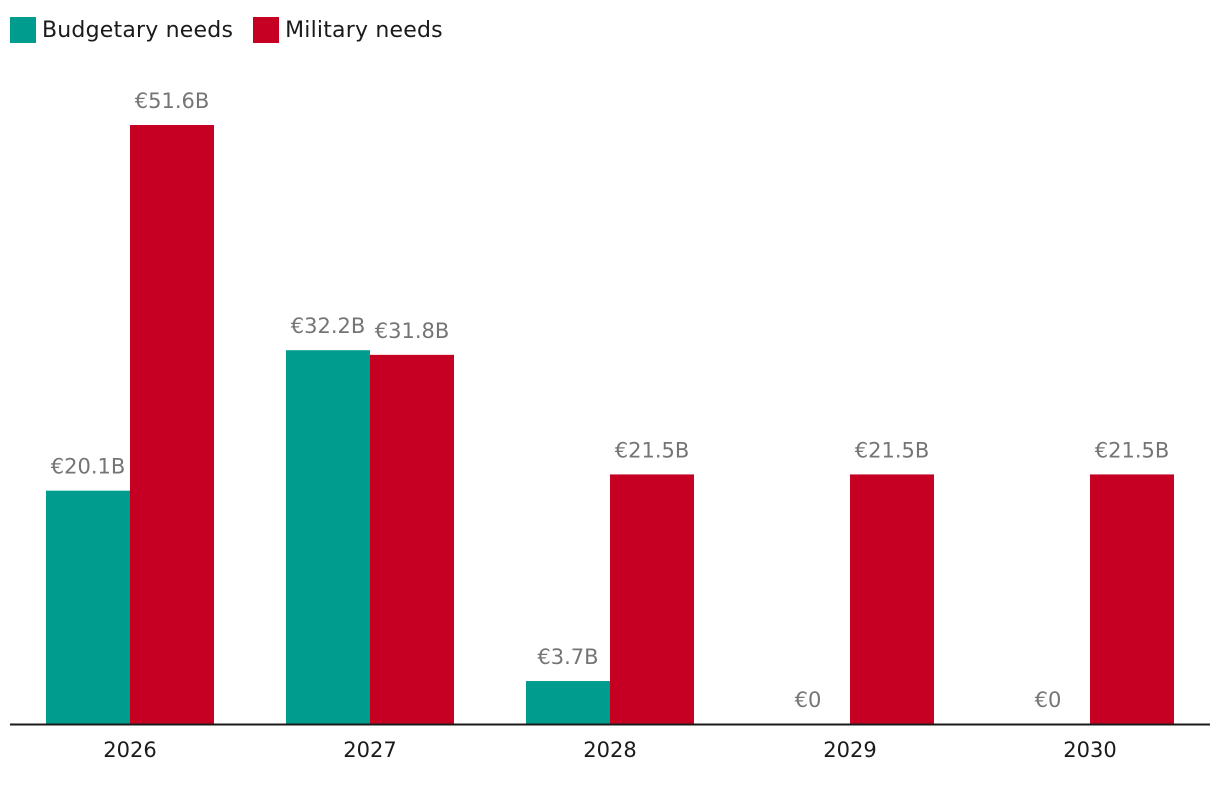 The image size is (1220, 786). I want to click on data-label-budgetary-2030: €0, so click(1048, 700).